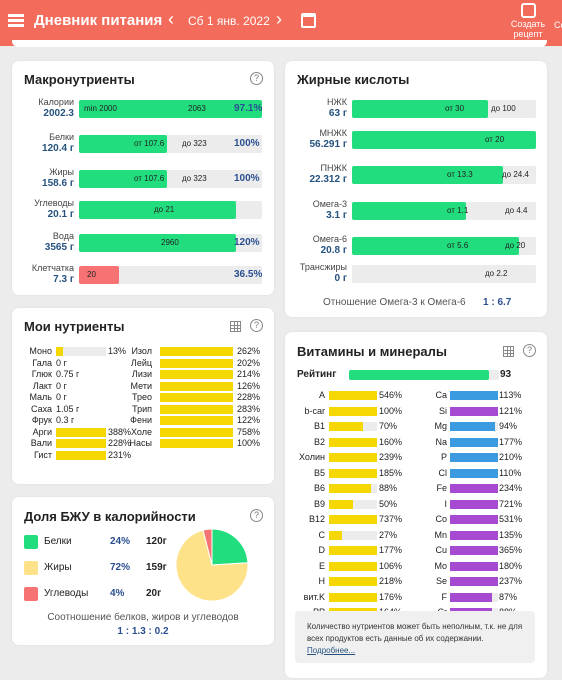 The image size is (562, 680). I want to click on nutrient-name: I, so click(445, 503).